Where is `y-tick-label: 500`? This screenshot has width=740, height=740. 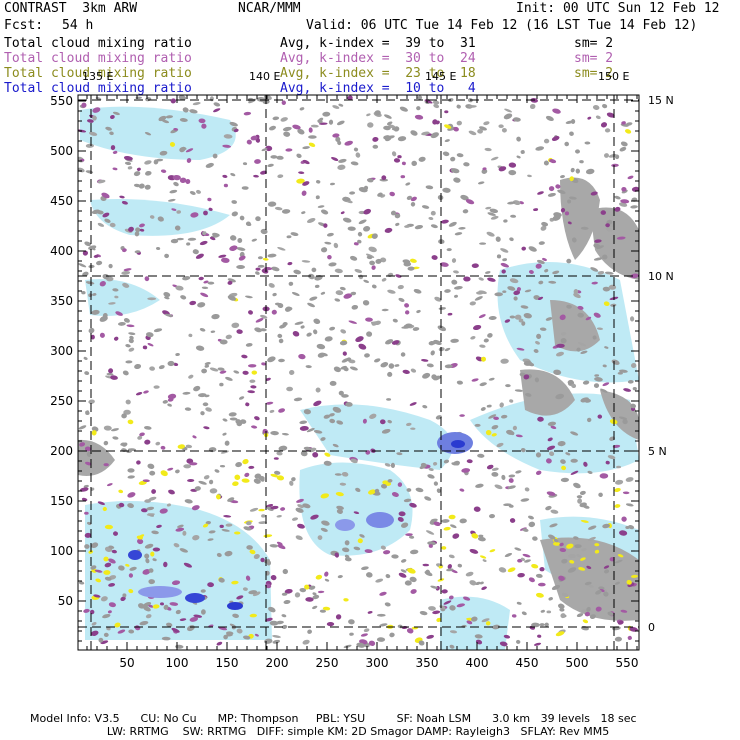 y-tick-label: 500 is located at coordinates (61, 151).